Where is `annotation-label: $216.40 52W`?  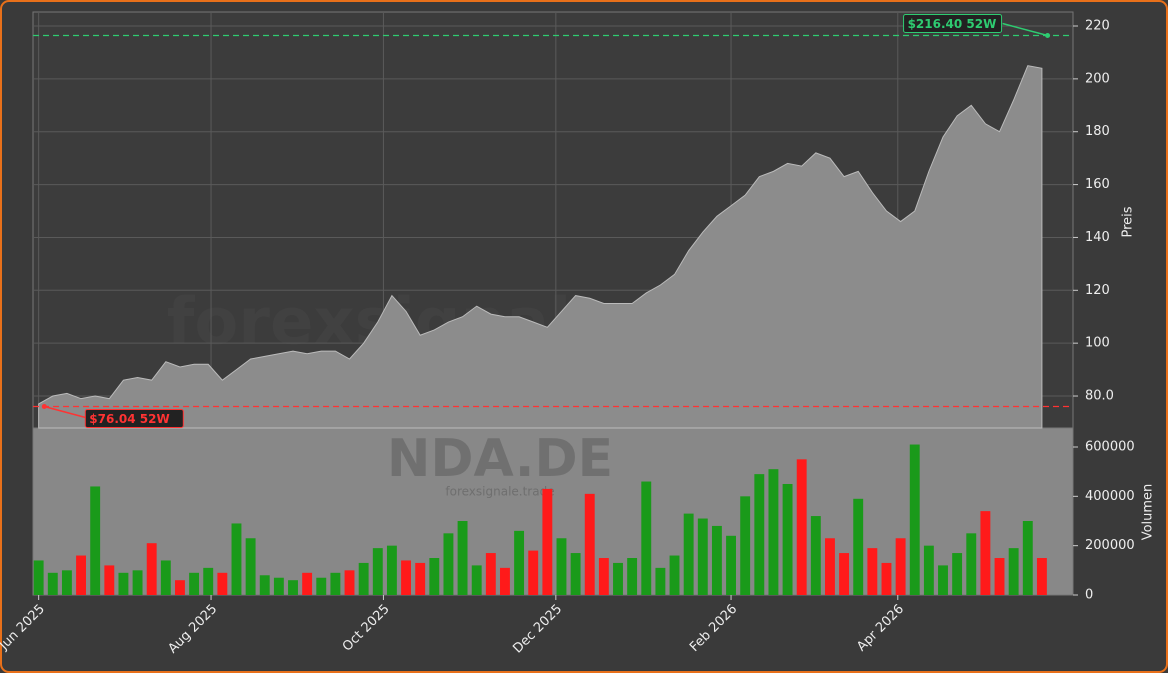 annotation-label: $216.40 52W is located at coordinates (952, 24).